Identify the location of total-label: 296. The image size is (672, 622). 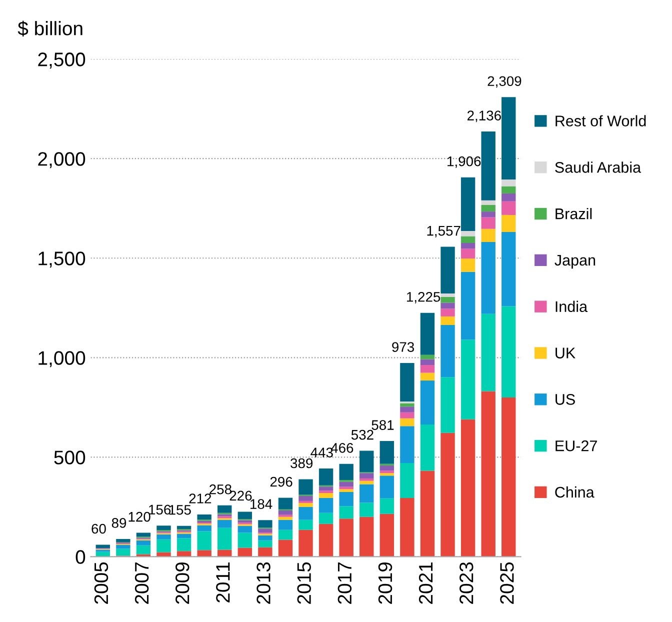
(281, 481).